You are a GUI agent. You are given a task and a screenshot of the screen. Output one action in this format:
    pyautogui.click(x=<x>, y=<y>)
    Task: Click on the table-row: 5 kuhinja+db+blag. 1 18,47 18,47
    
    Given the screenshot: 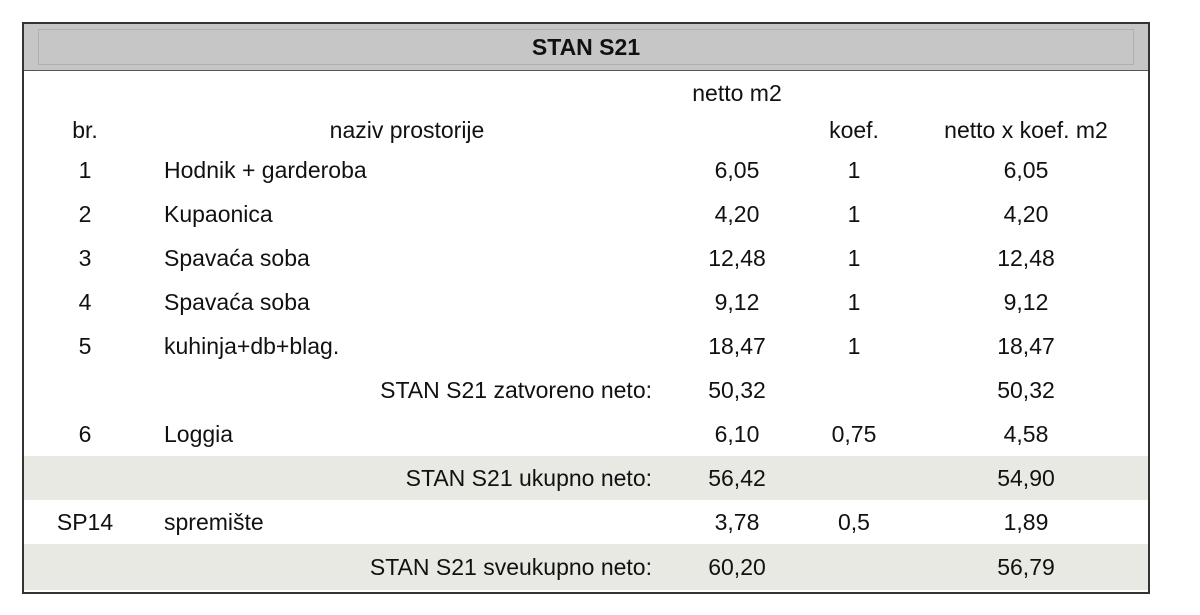 What is the action you would take?
    pyautogui.click(x=586, y=346)
    